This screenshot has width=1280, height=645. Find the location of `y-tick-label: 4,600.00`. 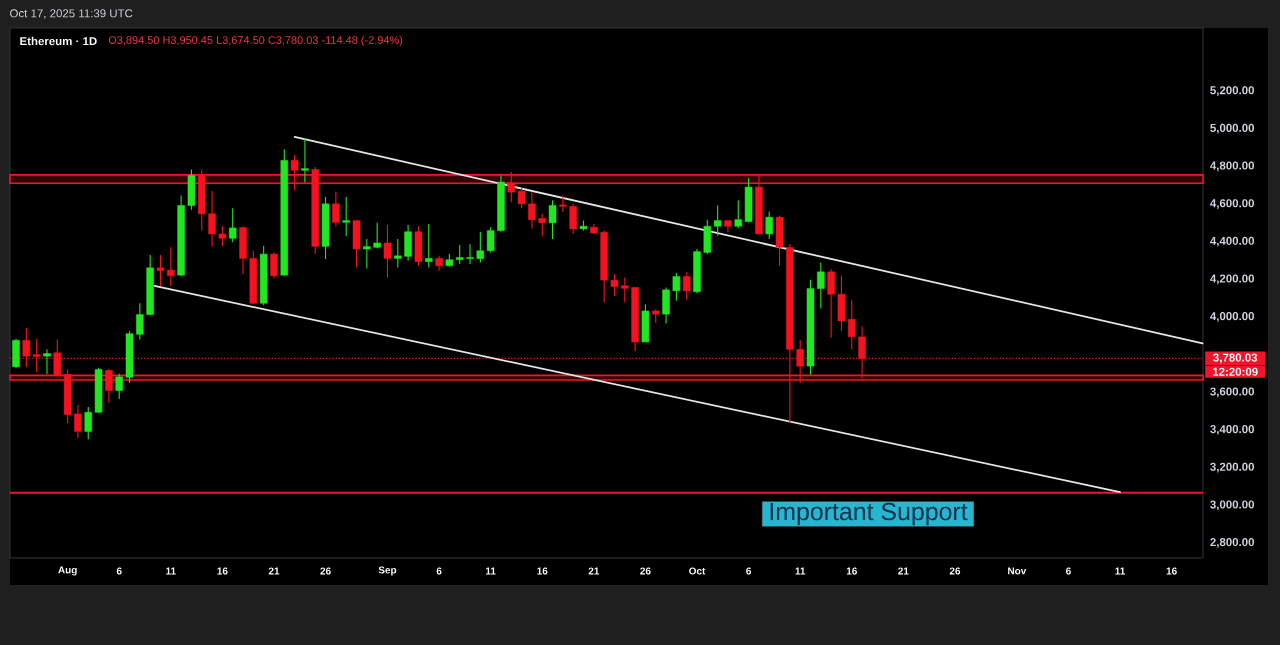

y-tick-label: 4,600.00 is located at coordinates (1232, 204).